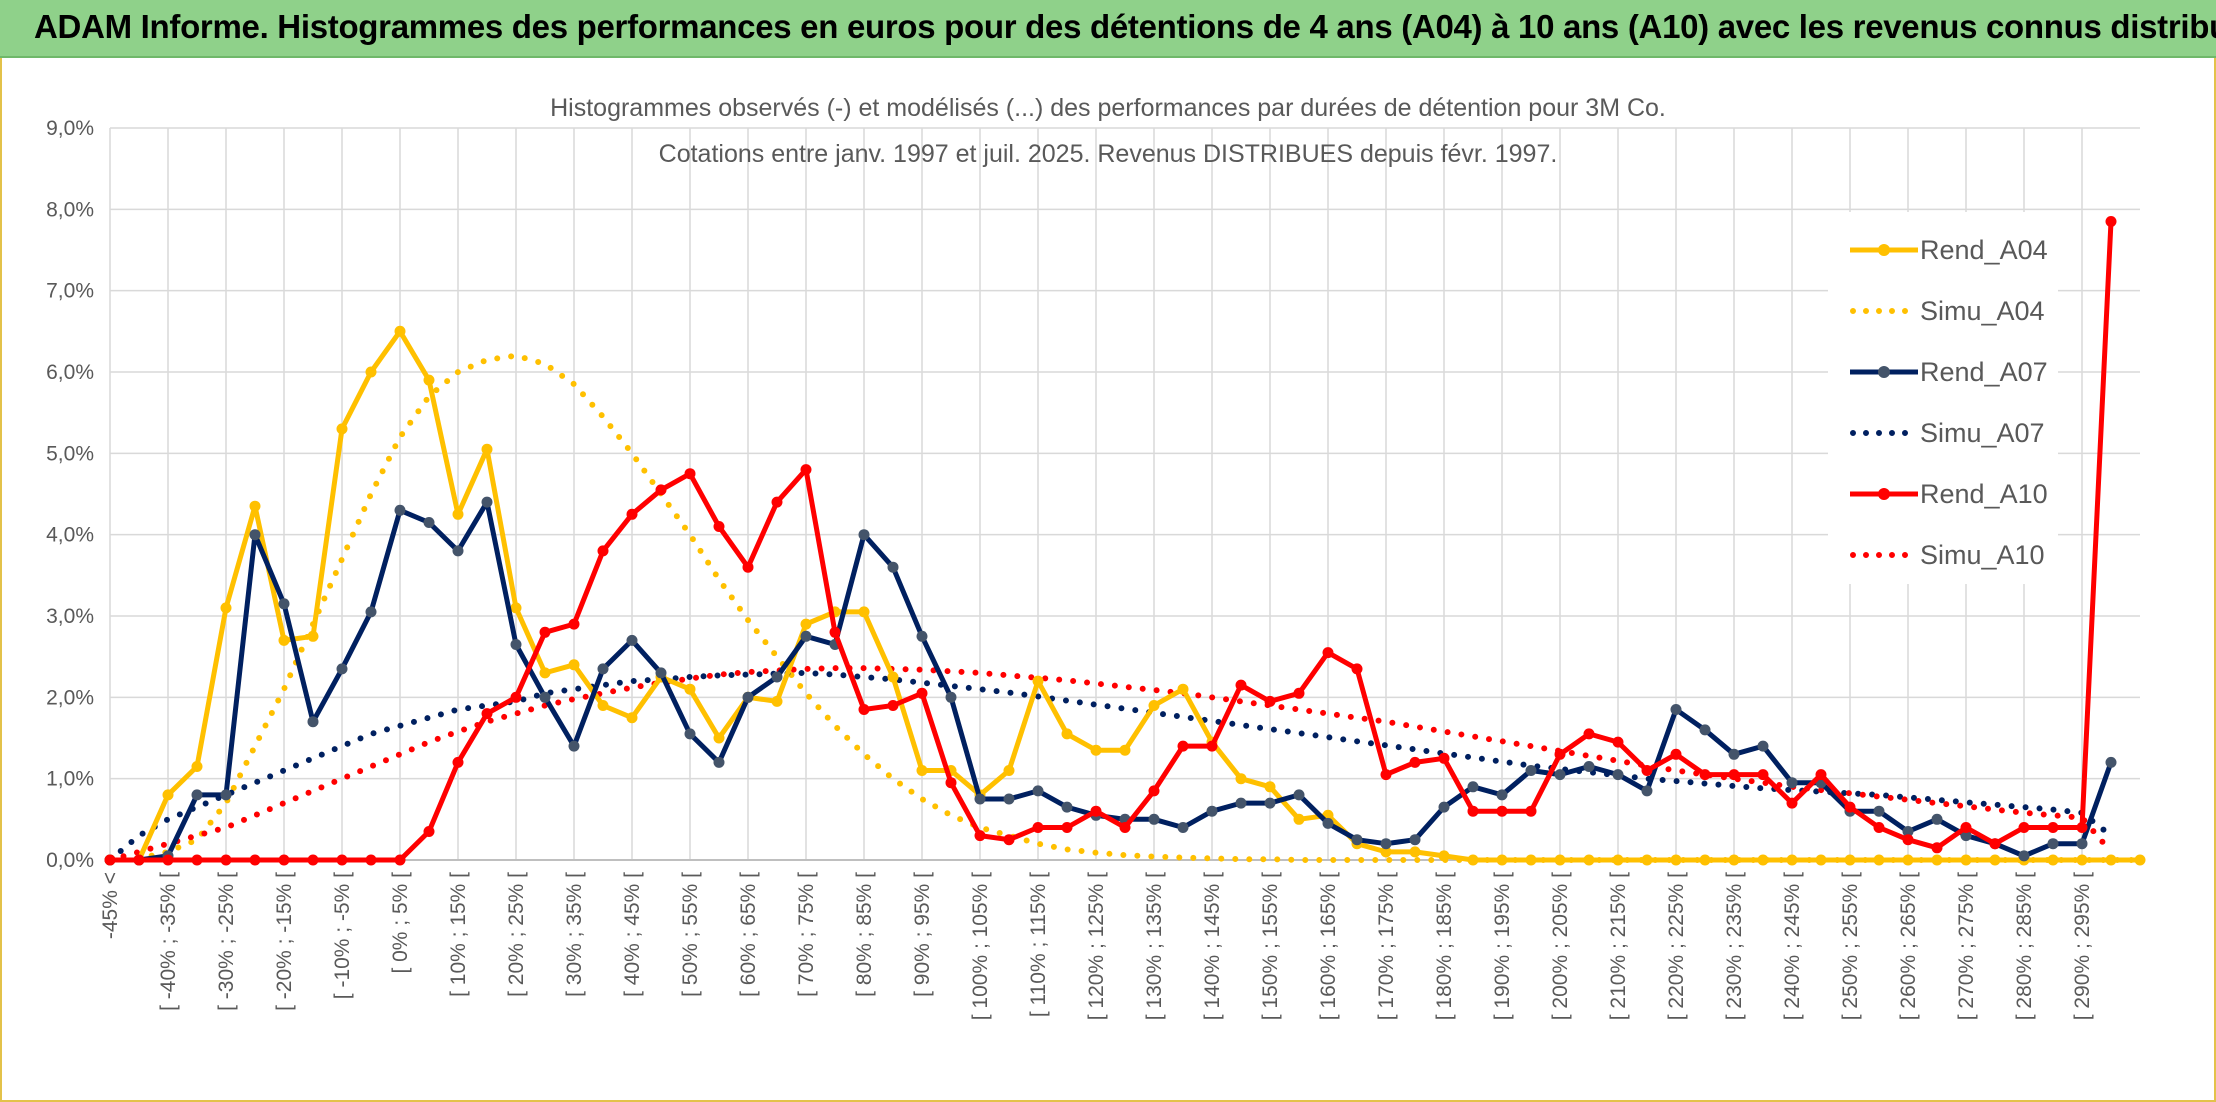 The image size is (2216, 1102). I want to click on legend-item: Rend_A04, so click(1949, 250).